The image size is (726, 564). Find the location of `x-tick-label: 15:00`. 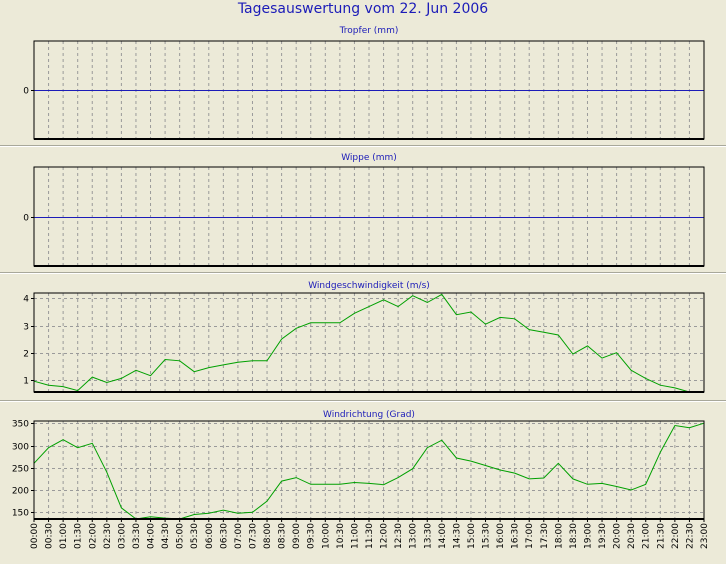

x-tick-label: 15:00 is located at coordinates (472, 536).